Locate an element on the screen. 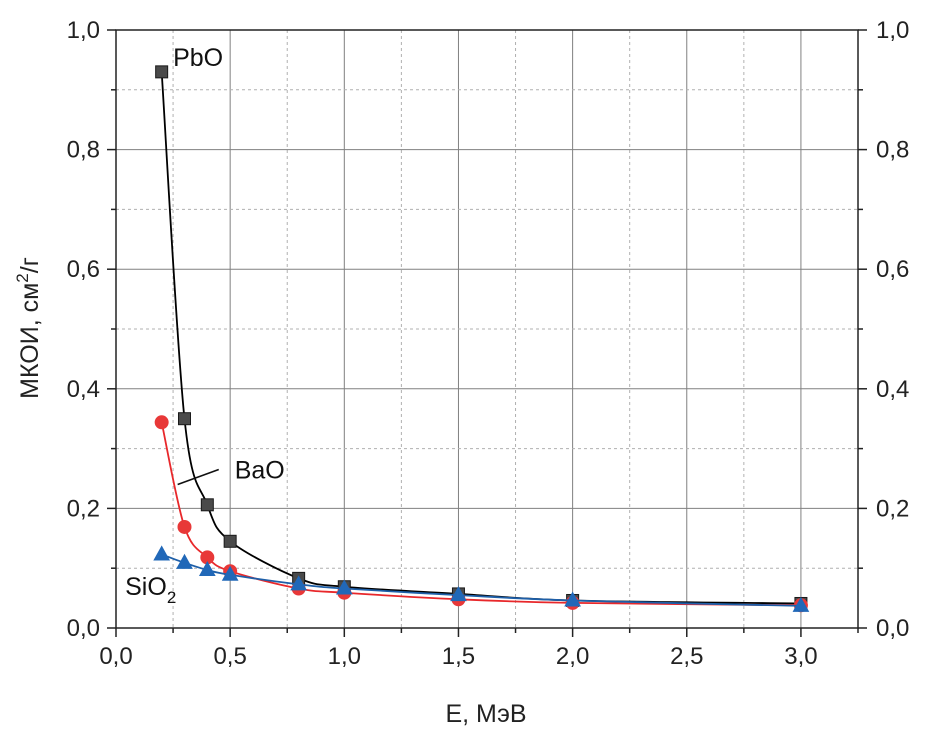 Image resolution: width=948 pixels, height=738 pixels. series-label-pbo: PbO is located at coordinates (198, 58).